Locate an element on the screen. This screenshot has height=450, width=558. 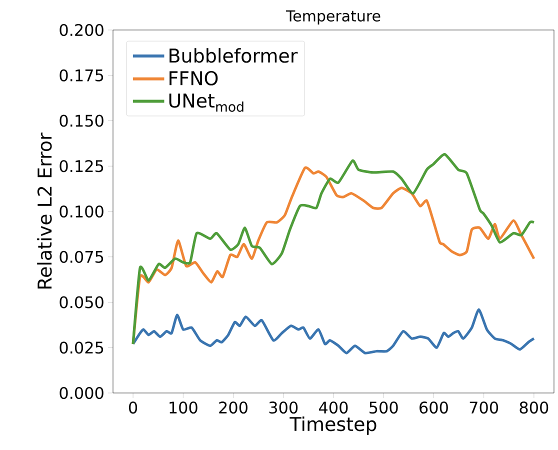
x-tick-label: 800 is located at coordinates (534, 408).